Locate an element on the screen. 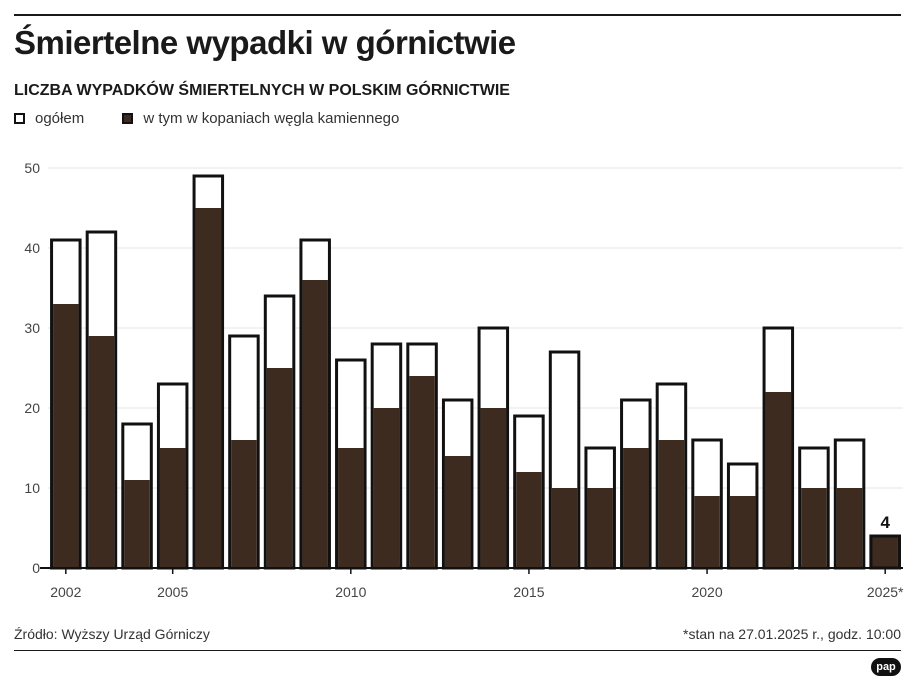  bar-group-2018 is located at coordinates (636, 484).